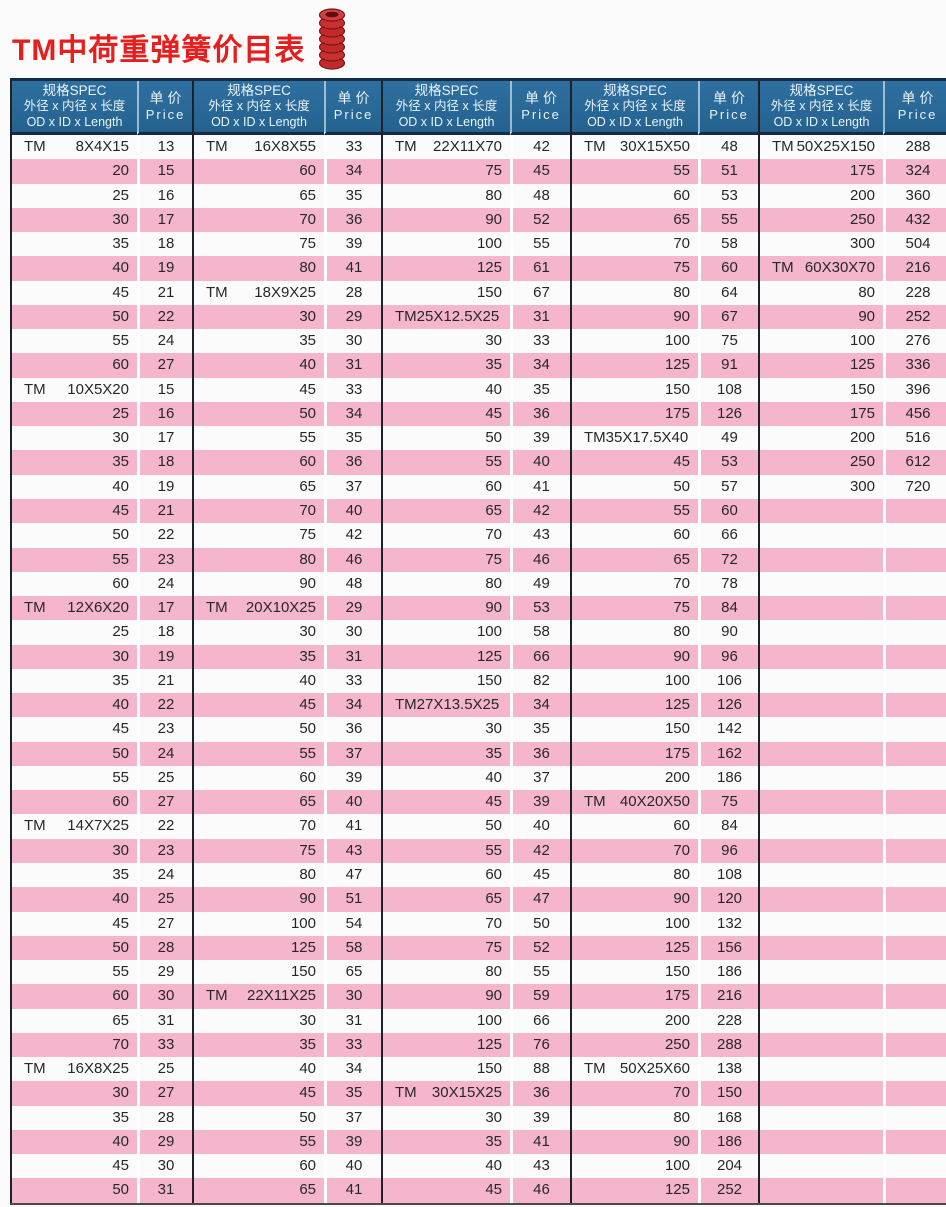  What do you see at coordinates (446, 559) in the screenshot?
I see `spec-cell: 75` at bounding box center [446, 559].